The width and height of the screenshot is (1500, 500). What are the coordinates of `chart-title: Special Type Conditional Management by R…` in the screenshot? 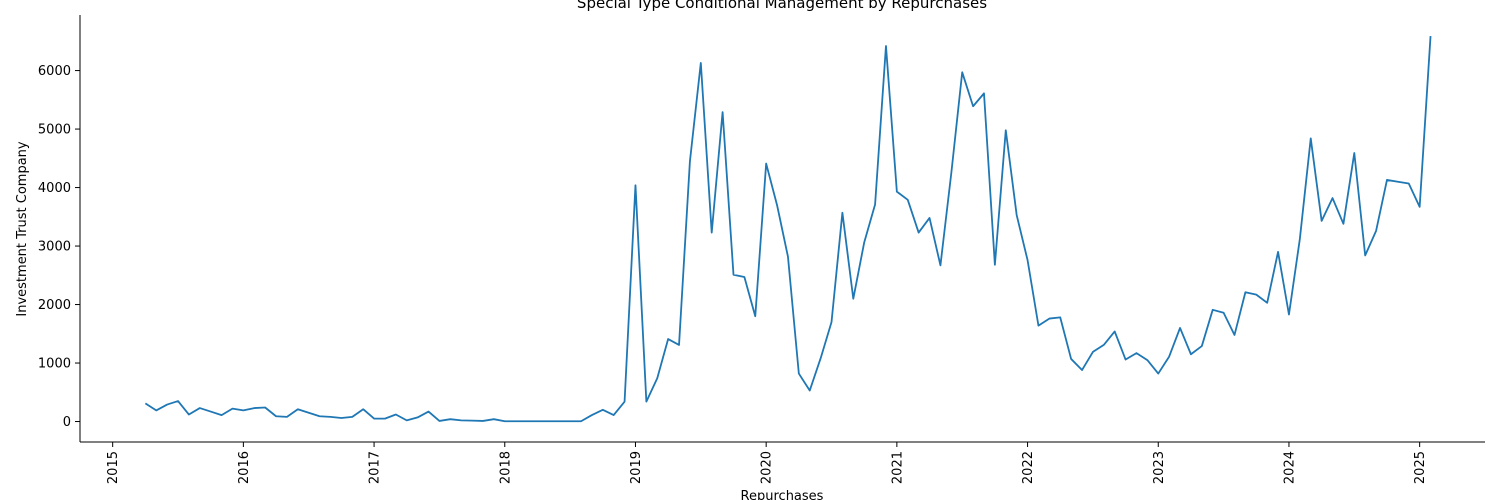 It's located at (782, 6).